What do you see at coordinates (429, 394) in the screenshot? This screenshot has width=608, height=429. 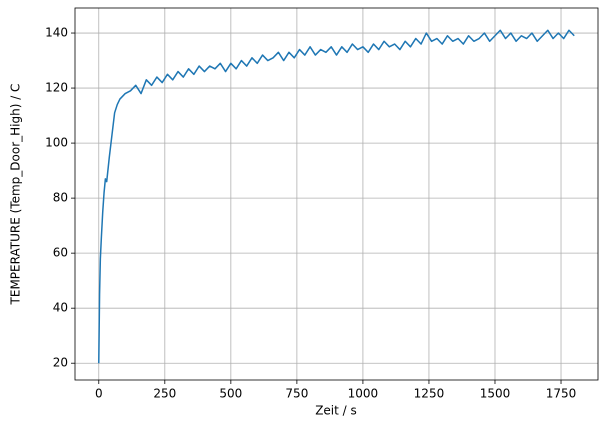 I see `x-tick-label: 1250` at bounding box center [429, 394].